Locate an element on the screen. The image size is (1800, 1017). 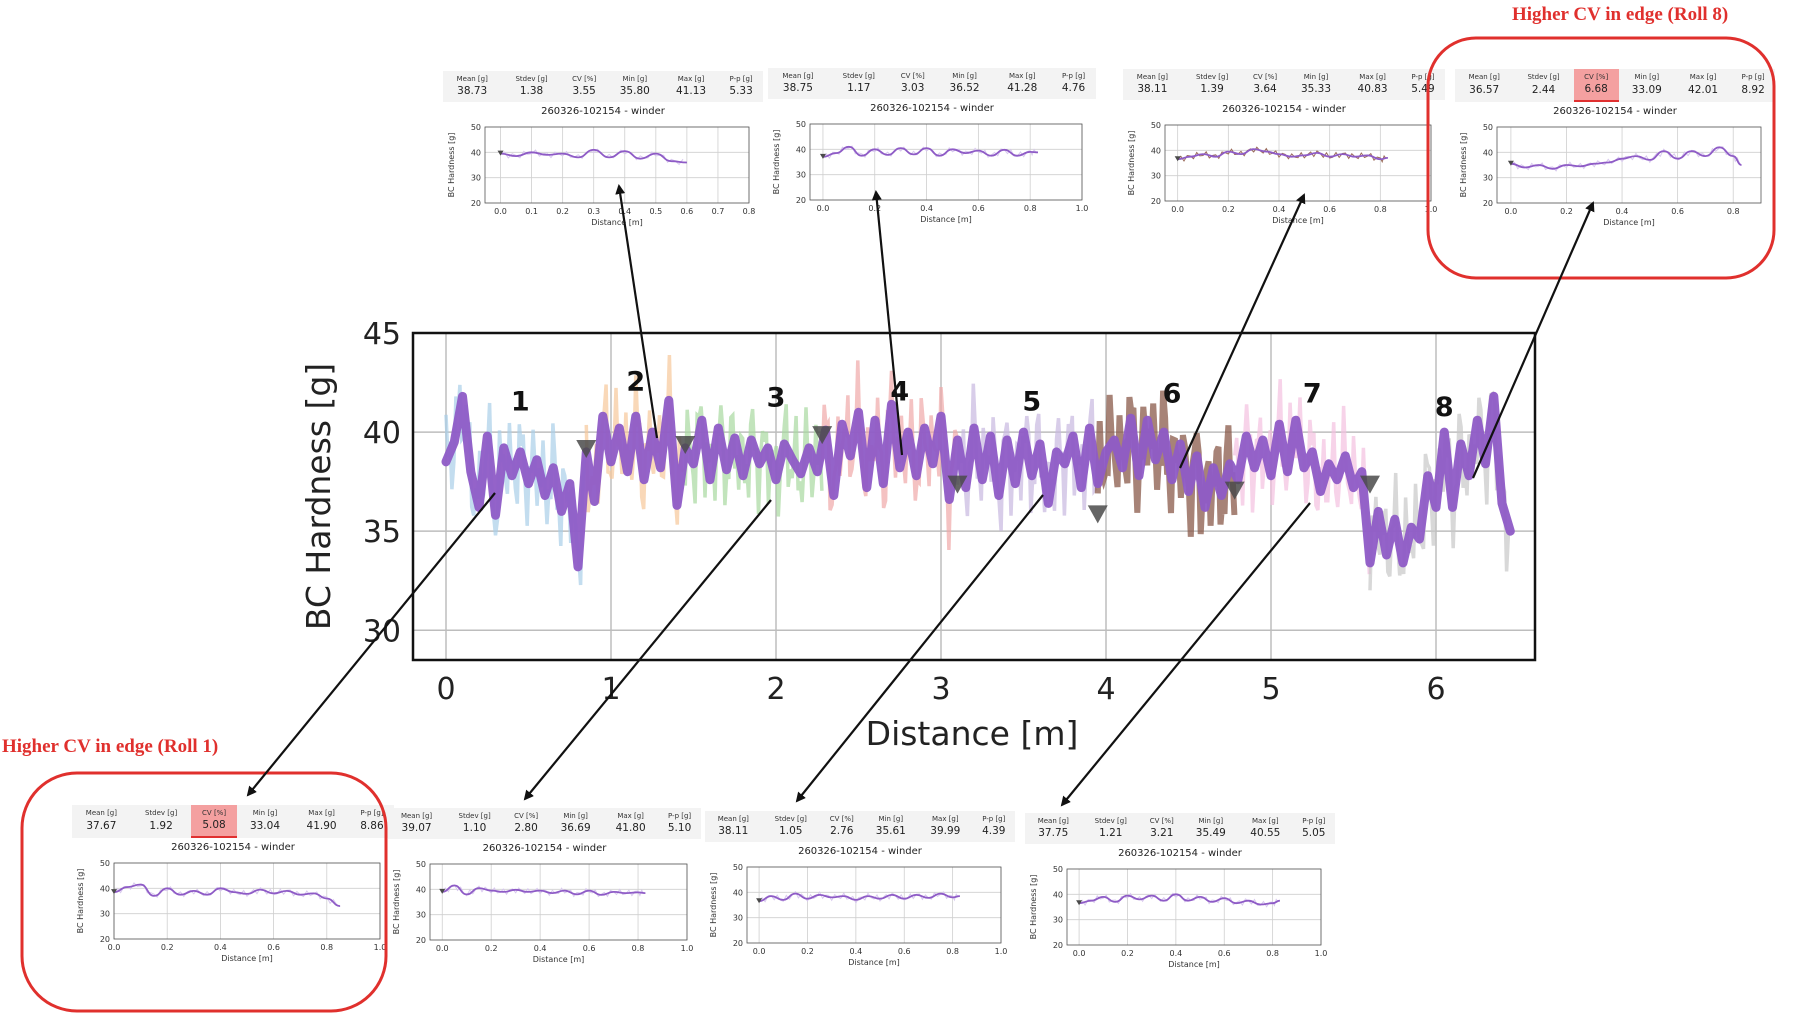
mini-xtick-label: 0.5 is located at coordinates (655, 211).